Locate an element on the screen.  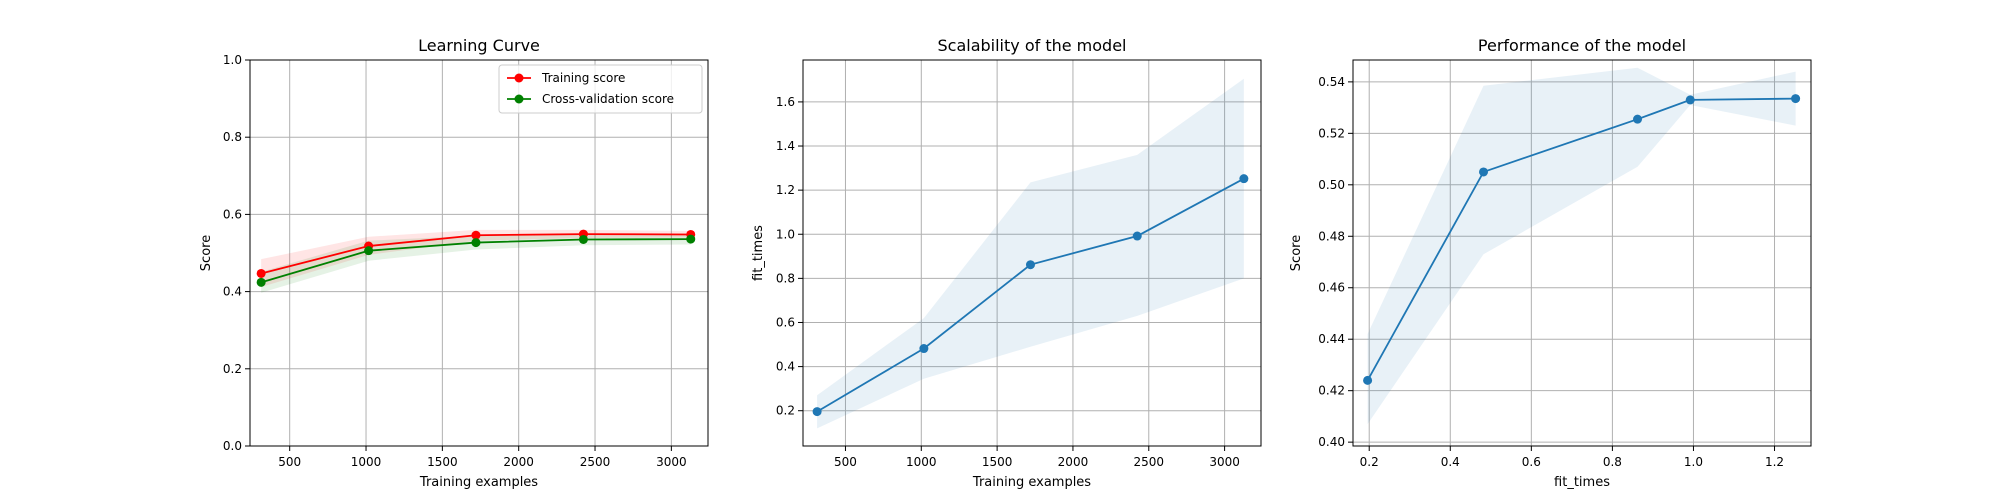
learning-curve-xtick-label: 3000 is located at coordinates (671, 462).